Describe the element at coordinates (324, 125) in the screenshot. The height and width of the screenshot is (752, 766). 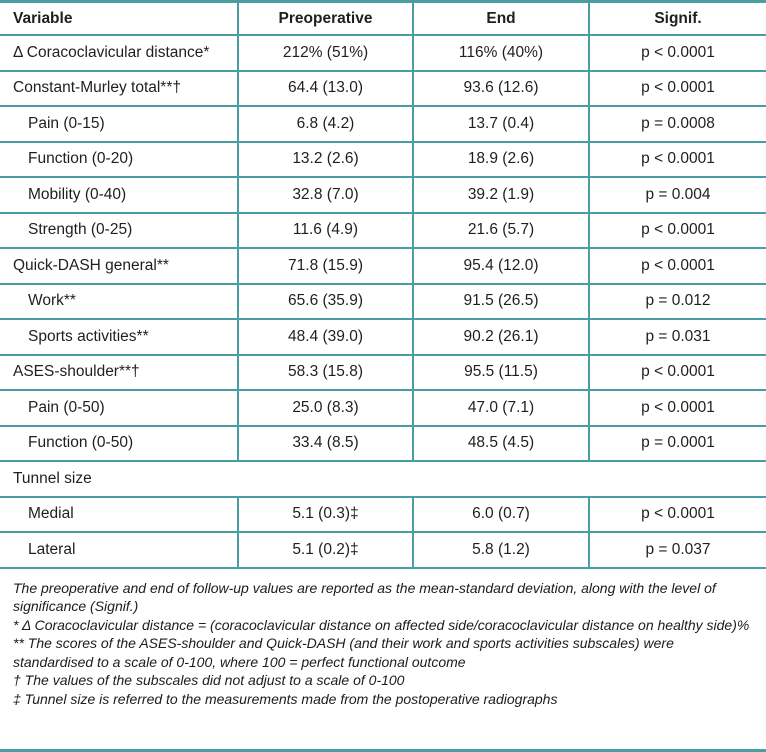
I see `preoperative-cell: 6.8 (4.2)` at that location.